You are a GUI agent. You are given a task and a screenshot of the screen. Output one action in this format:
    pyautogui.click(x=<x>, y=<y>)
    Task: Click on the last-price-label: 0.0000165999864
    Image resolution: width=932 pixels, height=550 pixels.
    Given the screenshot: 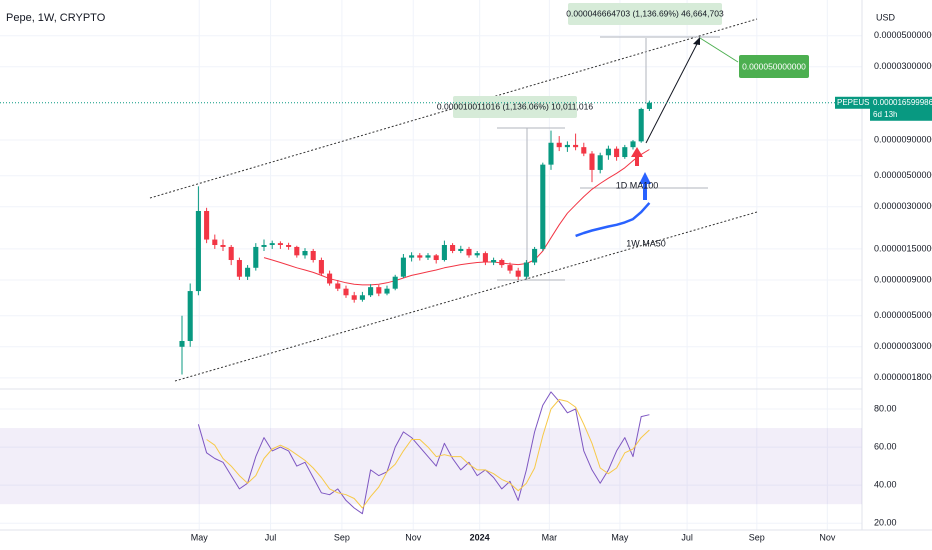 What is the action you would take?
    pyautogui.click(x=902, y=102)
    